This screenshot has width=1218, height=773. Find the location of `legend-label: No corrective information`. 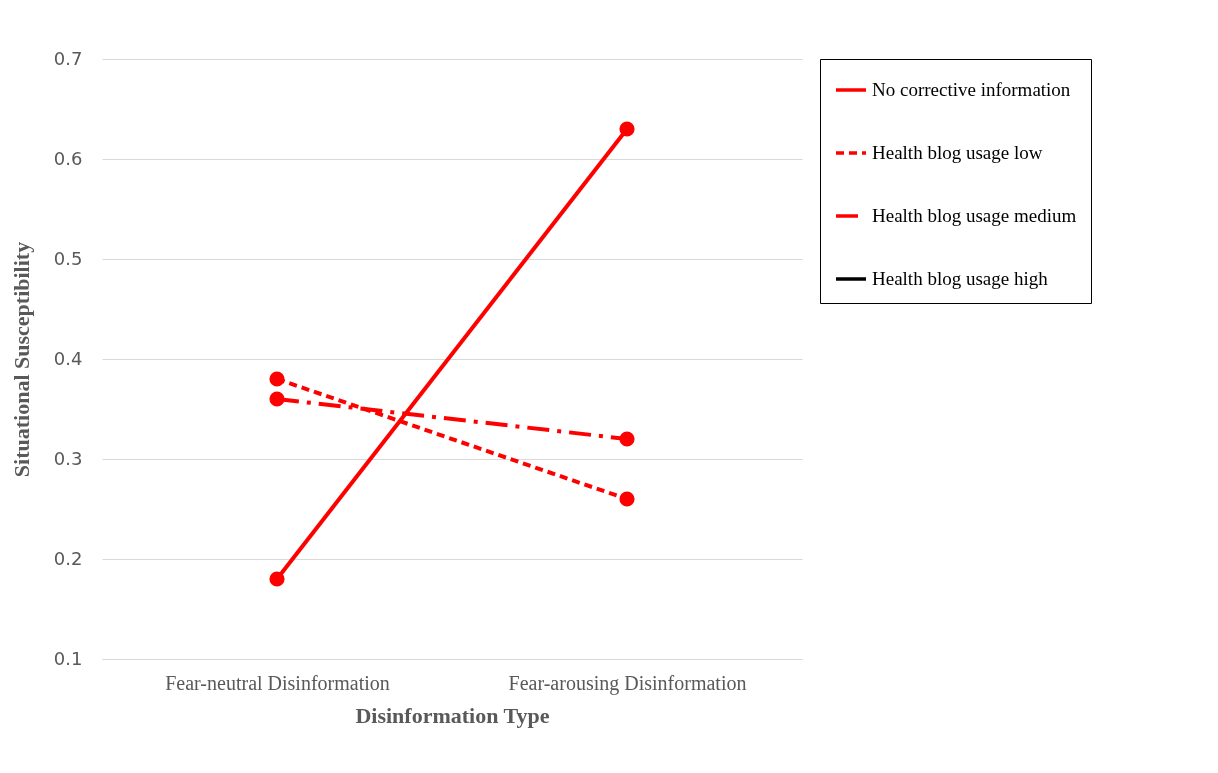

legend-label: No corrective information is located at coordinates (971, 89).